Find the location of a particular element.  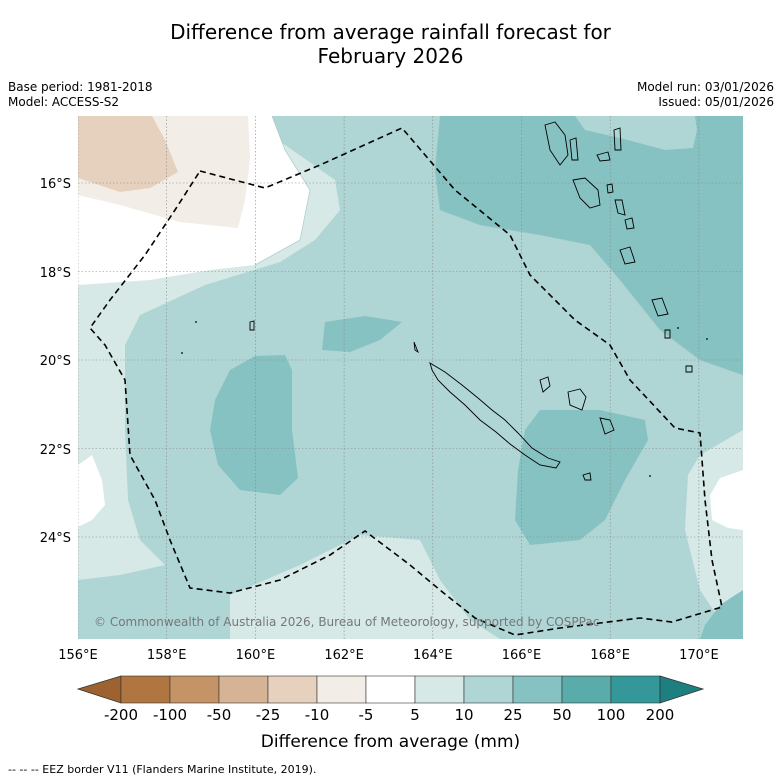

chesterfield-islet is located at coordinates (252, 325).